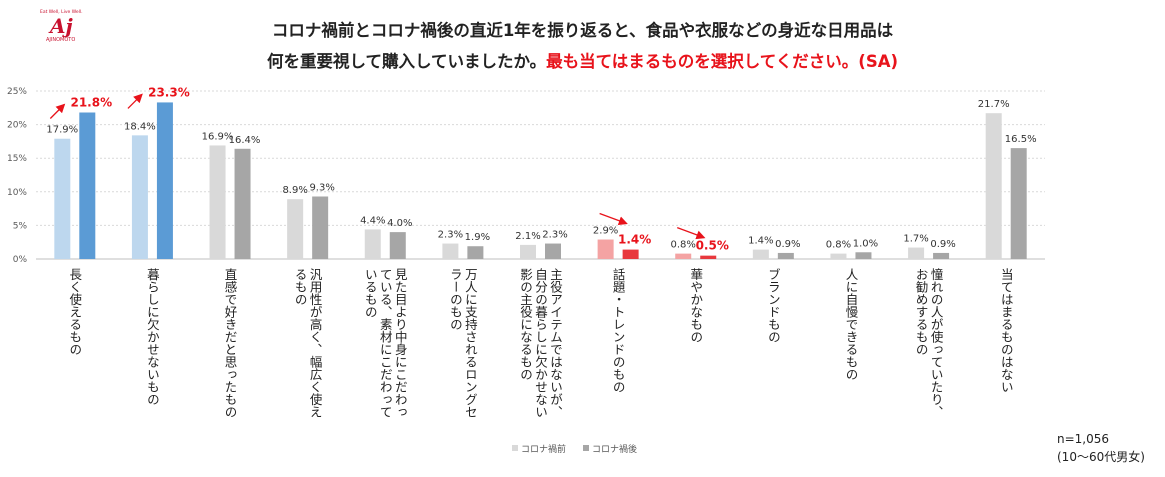  Describe the element at coordinates (921, 312) in the screenshot. I see `category-label: お勧めするもの` at that location.